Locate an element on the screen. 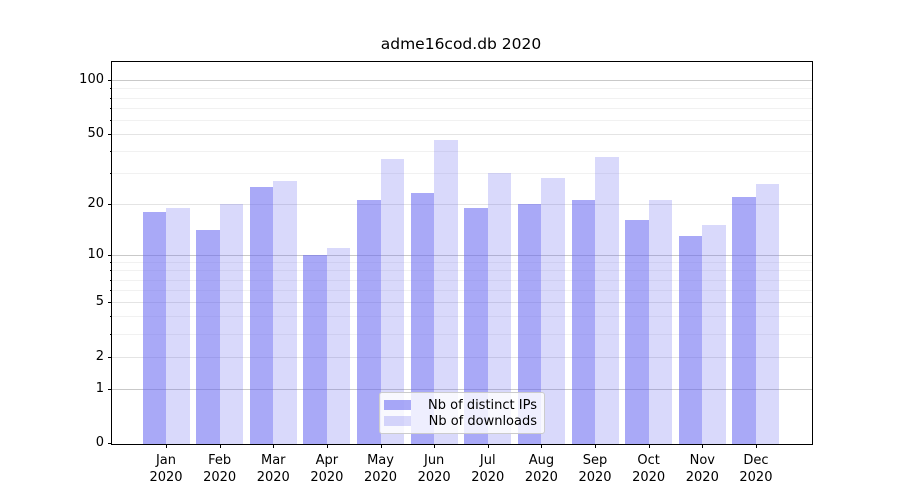 Image resolution: width=900 pixels, height=500 pixels. legend: Nb of distinct IPs Nb of downloads is located at coordinates (462, 413).